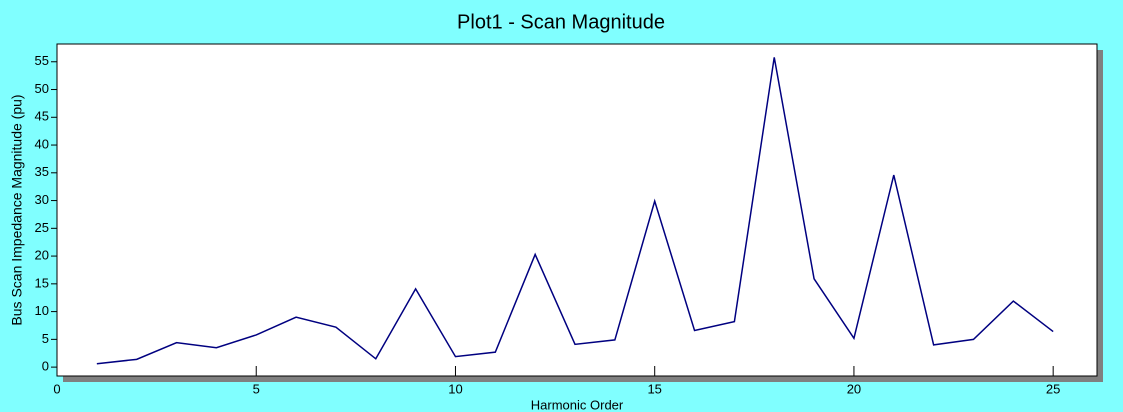  Describe the element at coordinates (42, 199) in the screenshot. I see `y-tick-label: 30` at that location.